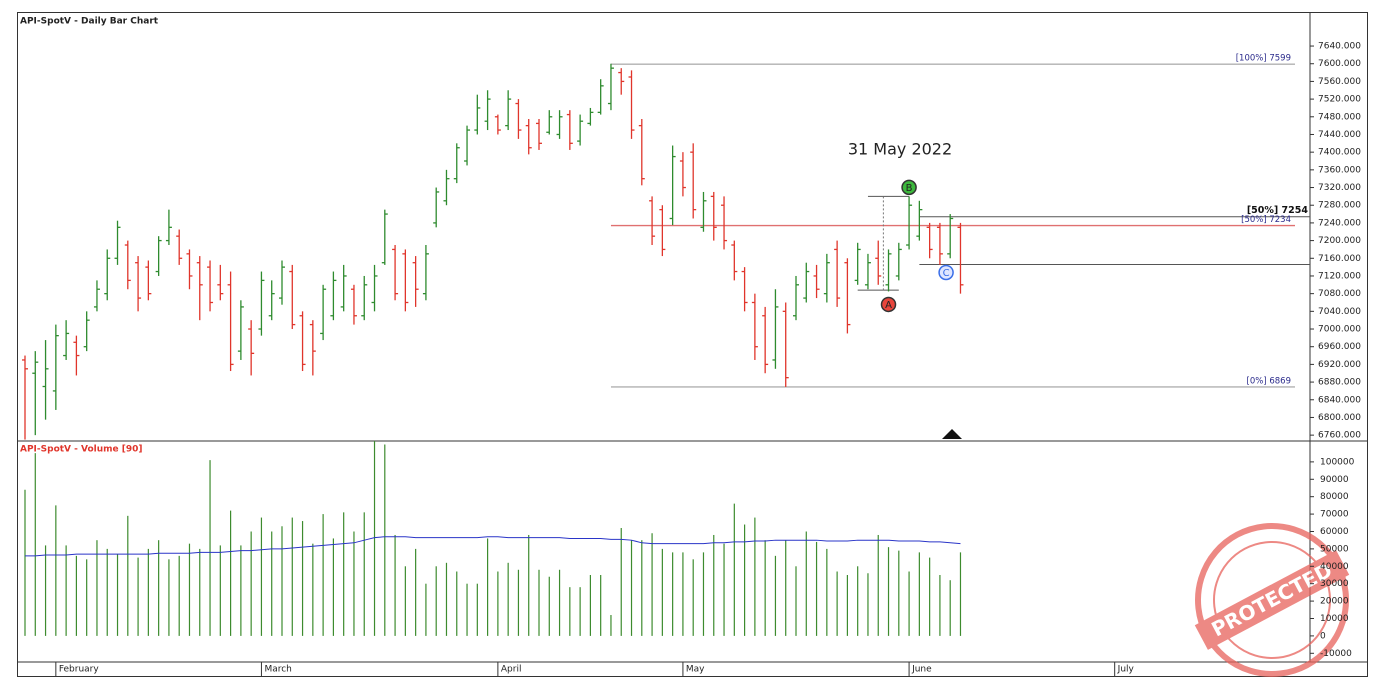 This screenshot has height=694, width=1390. Describe the element at coordinates (277, 670) in the screenshot. I see `x-tick-label: March` at that location.